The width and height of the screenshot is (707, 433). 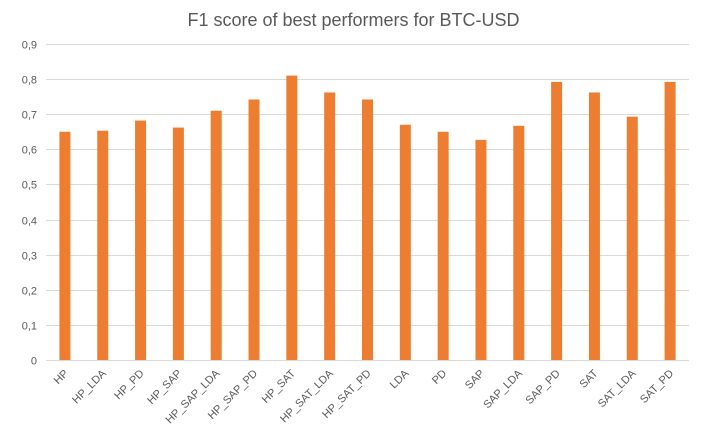 I want to click on y-tick-label: 0,8, so click(x=29, y=81).